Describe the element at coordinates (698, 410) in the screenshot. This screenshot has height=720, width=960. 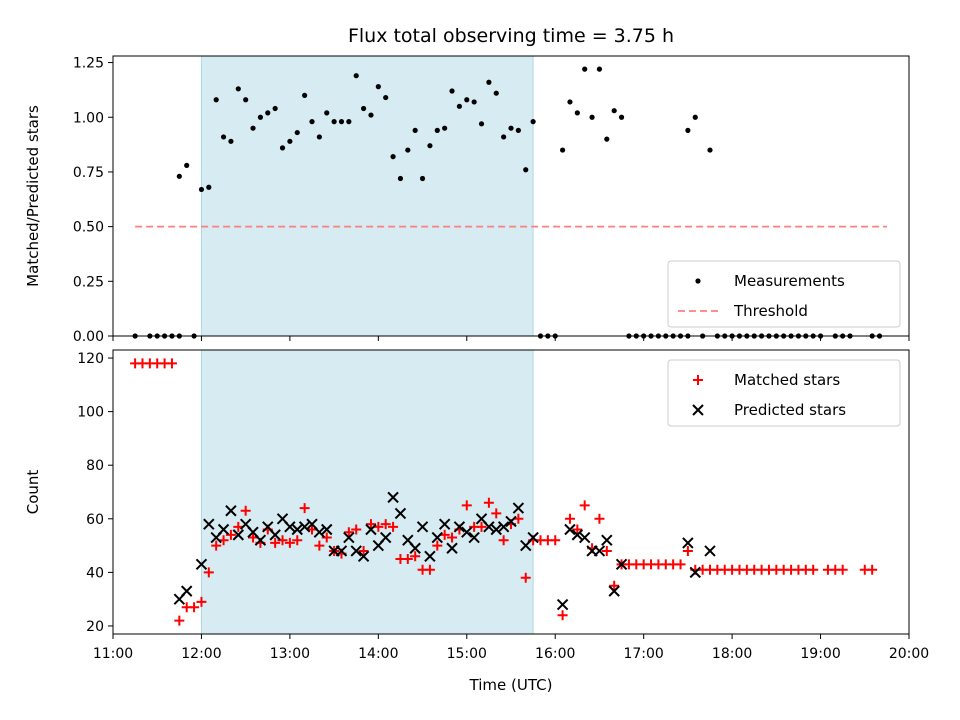
I see `legend-marker` at that location.